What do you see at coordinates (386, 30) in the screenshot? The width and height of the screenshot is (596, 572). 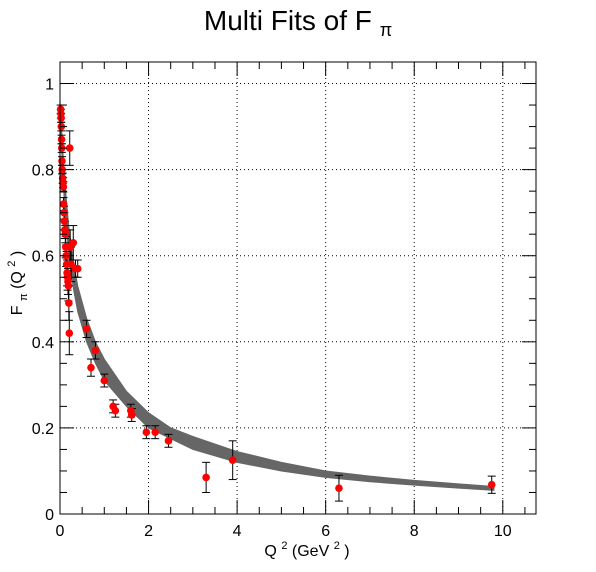 I see `chart-title-subscript: π` at bounding box center [386, 30].